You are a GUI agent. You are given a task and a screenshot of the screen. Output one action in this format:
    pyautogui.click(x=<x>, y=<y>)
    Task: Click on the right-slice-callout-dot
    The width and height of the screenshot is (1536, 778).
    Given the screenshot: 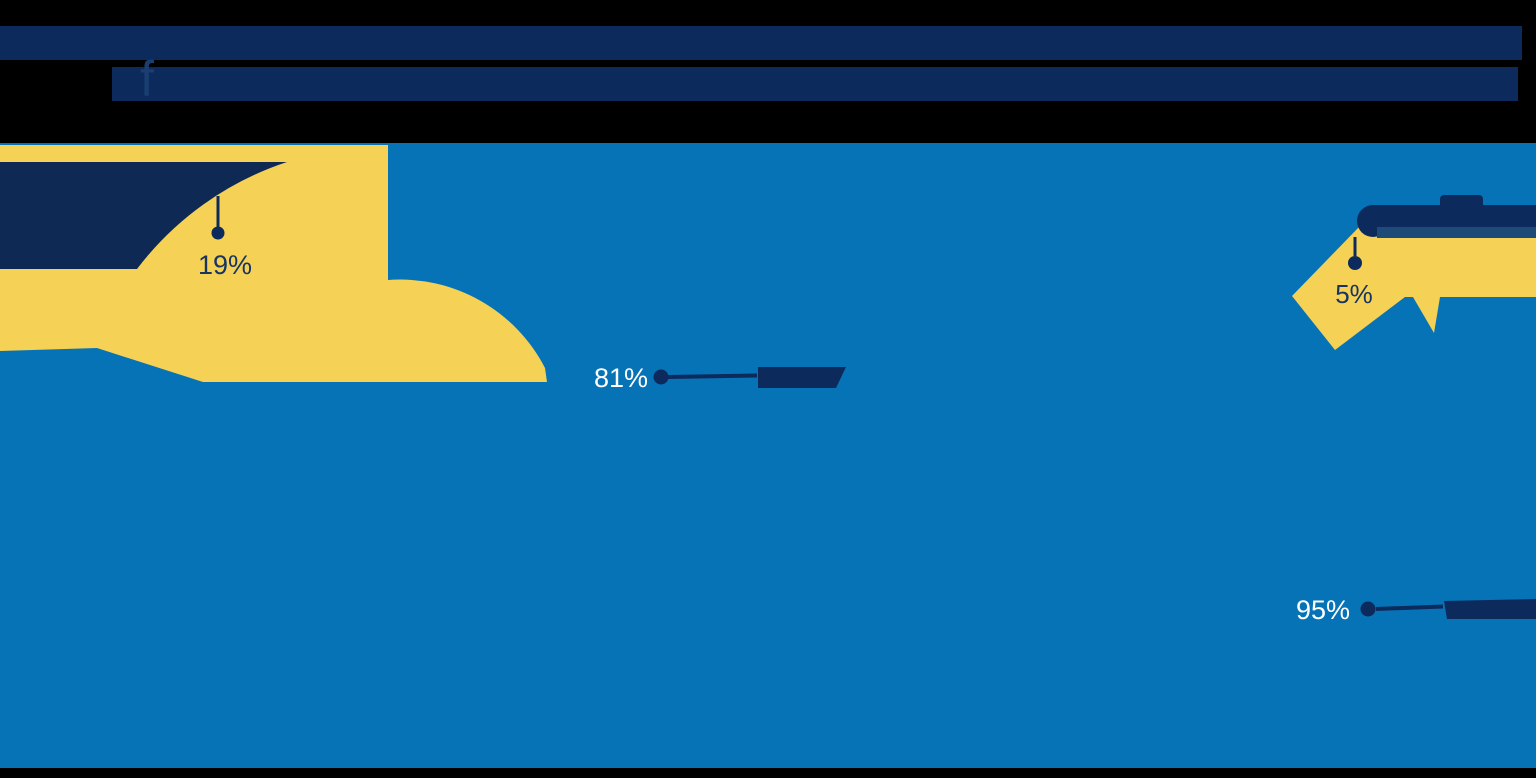 What is the action you would take?
    pyautogui.click(x=1355, y=263)
    